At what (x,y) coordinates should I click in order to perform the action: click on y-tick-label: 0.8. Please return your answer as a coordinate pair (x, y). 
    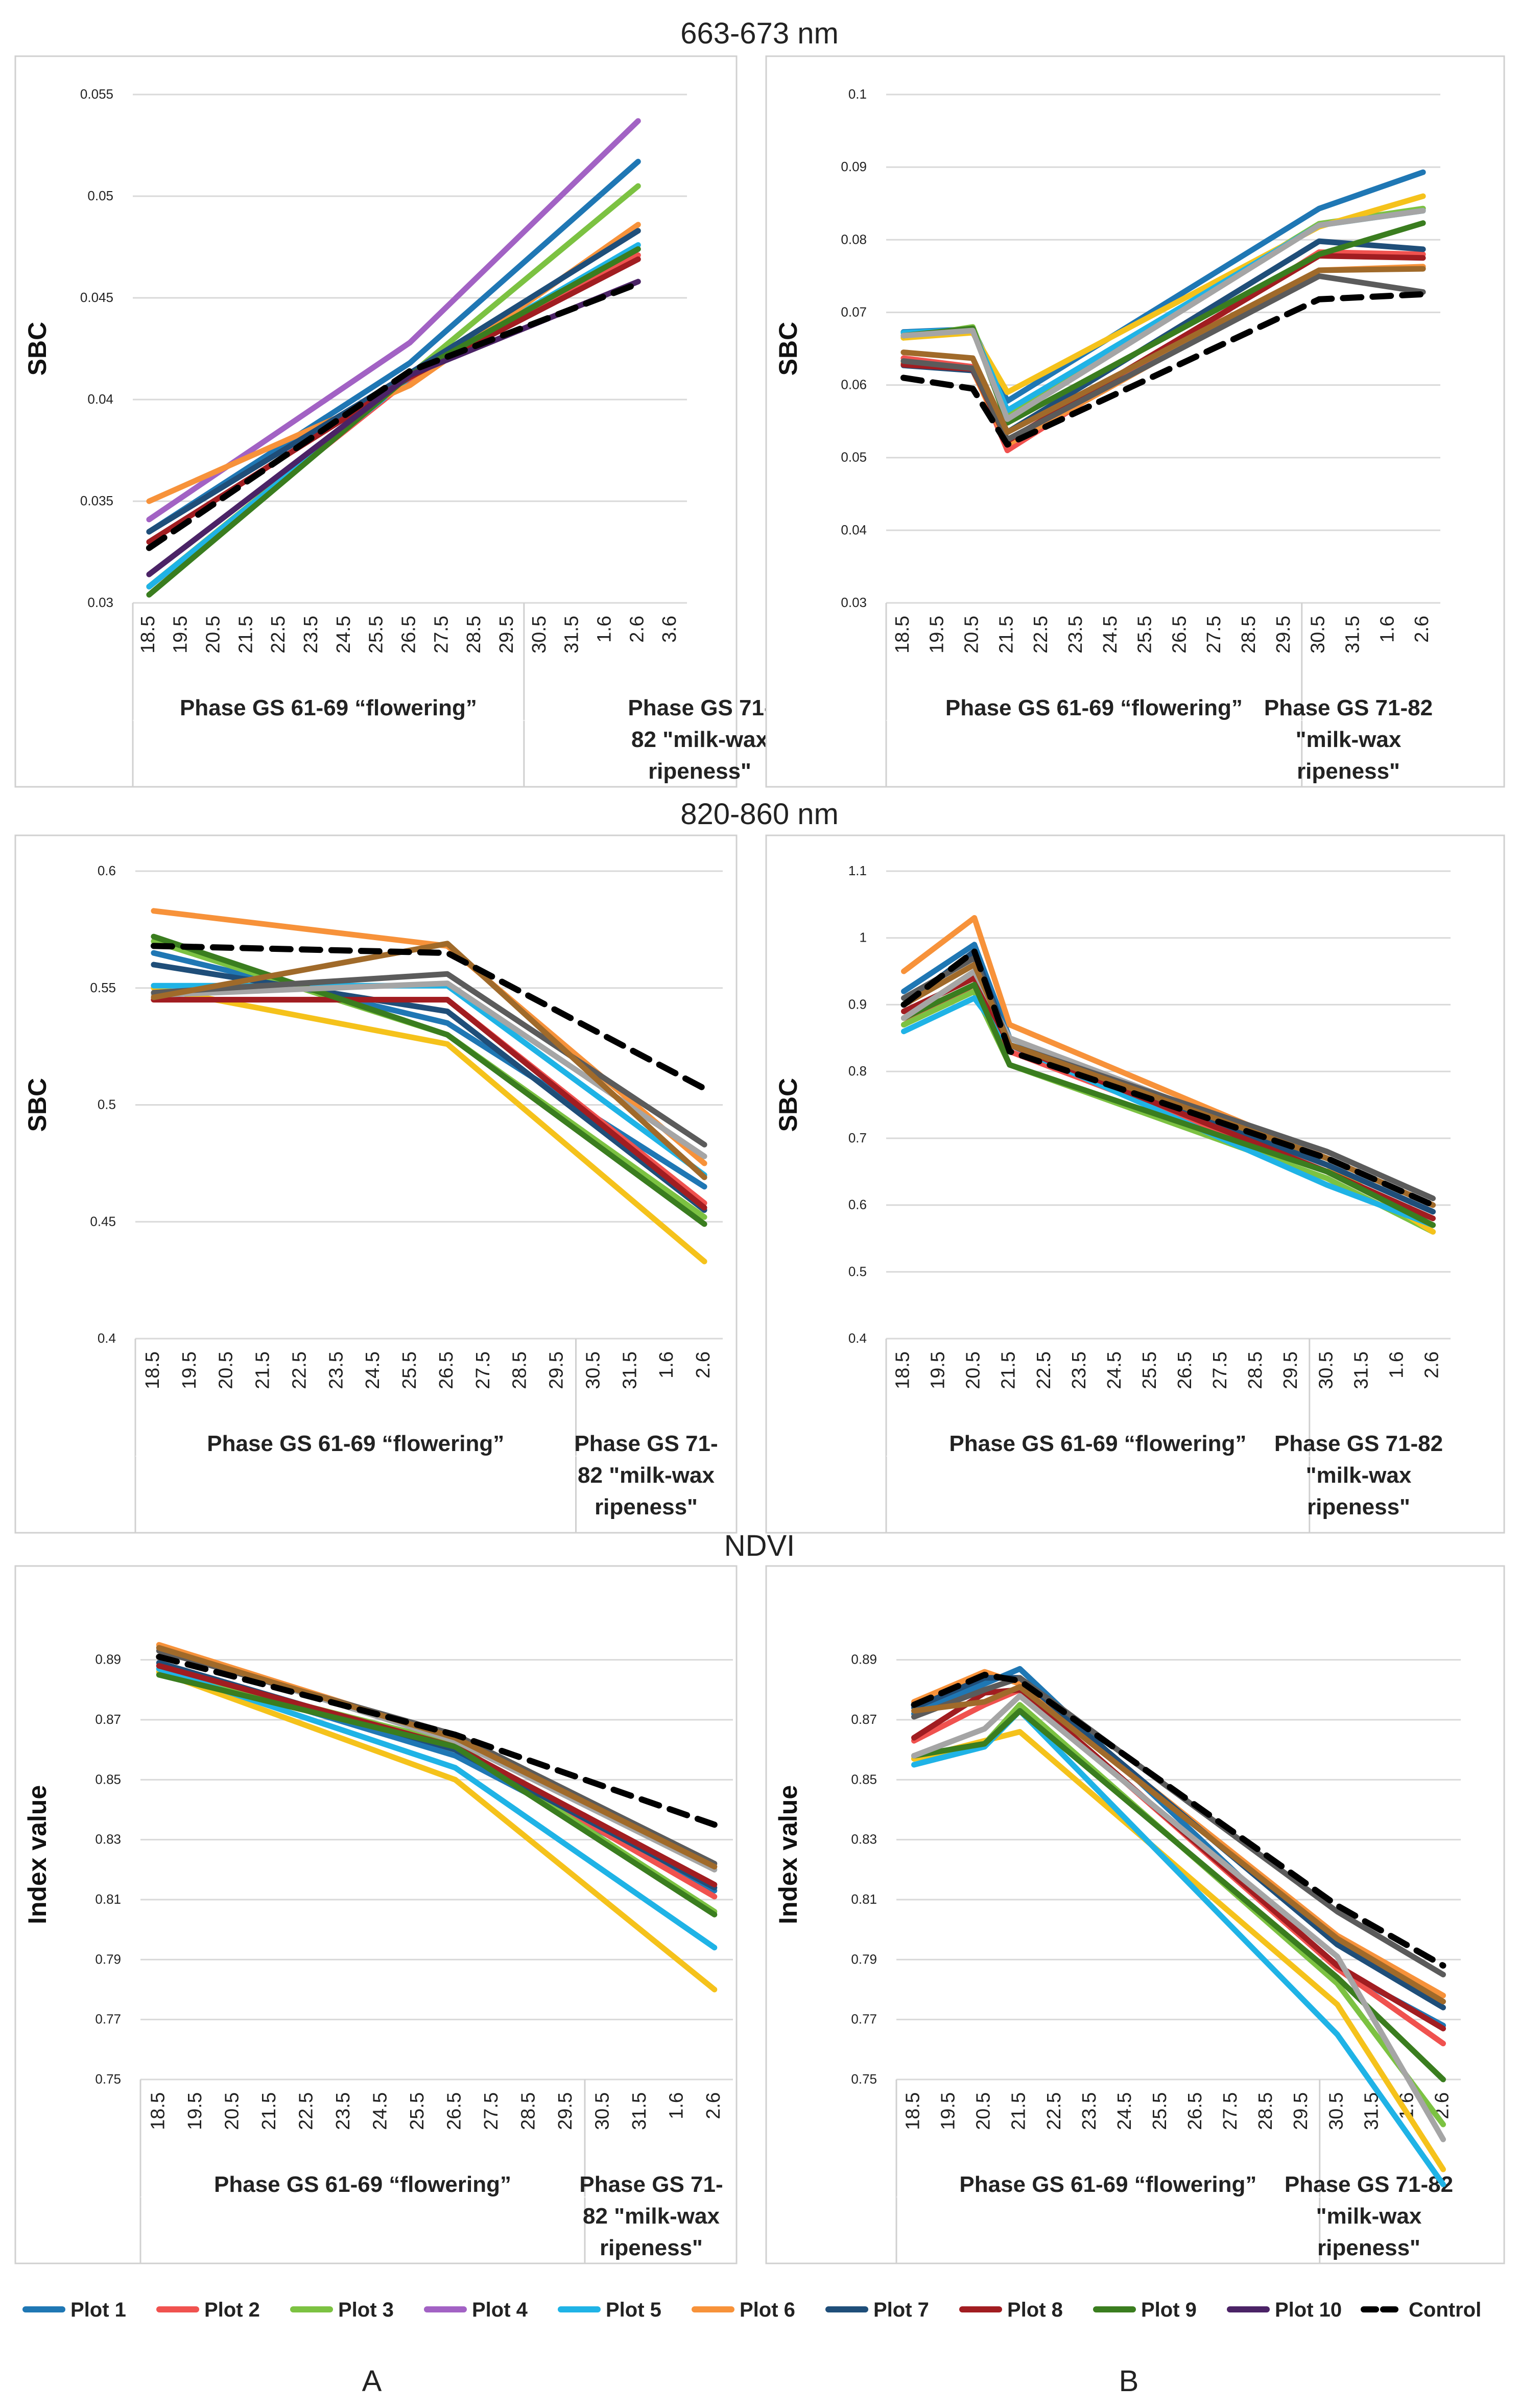
    Looking at the image, I should click on (857, 1071).